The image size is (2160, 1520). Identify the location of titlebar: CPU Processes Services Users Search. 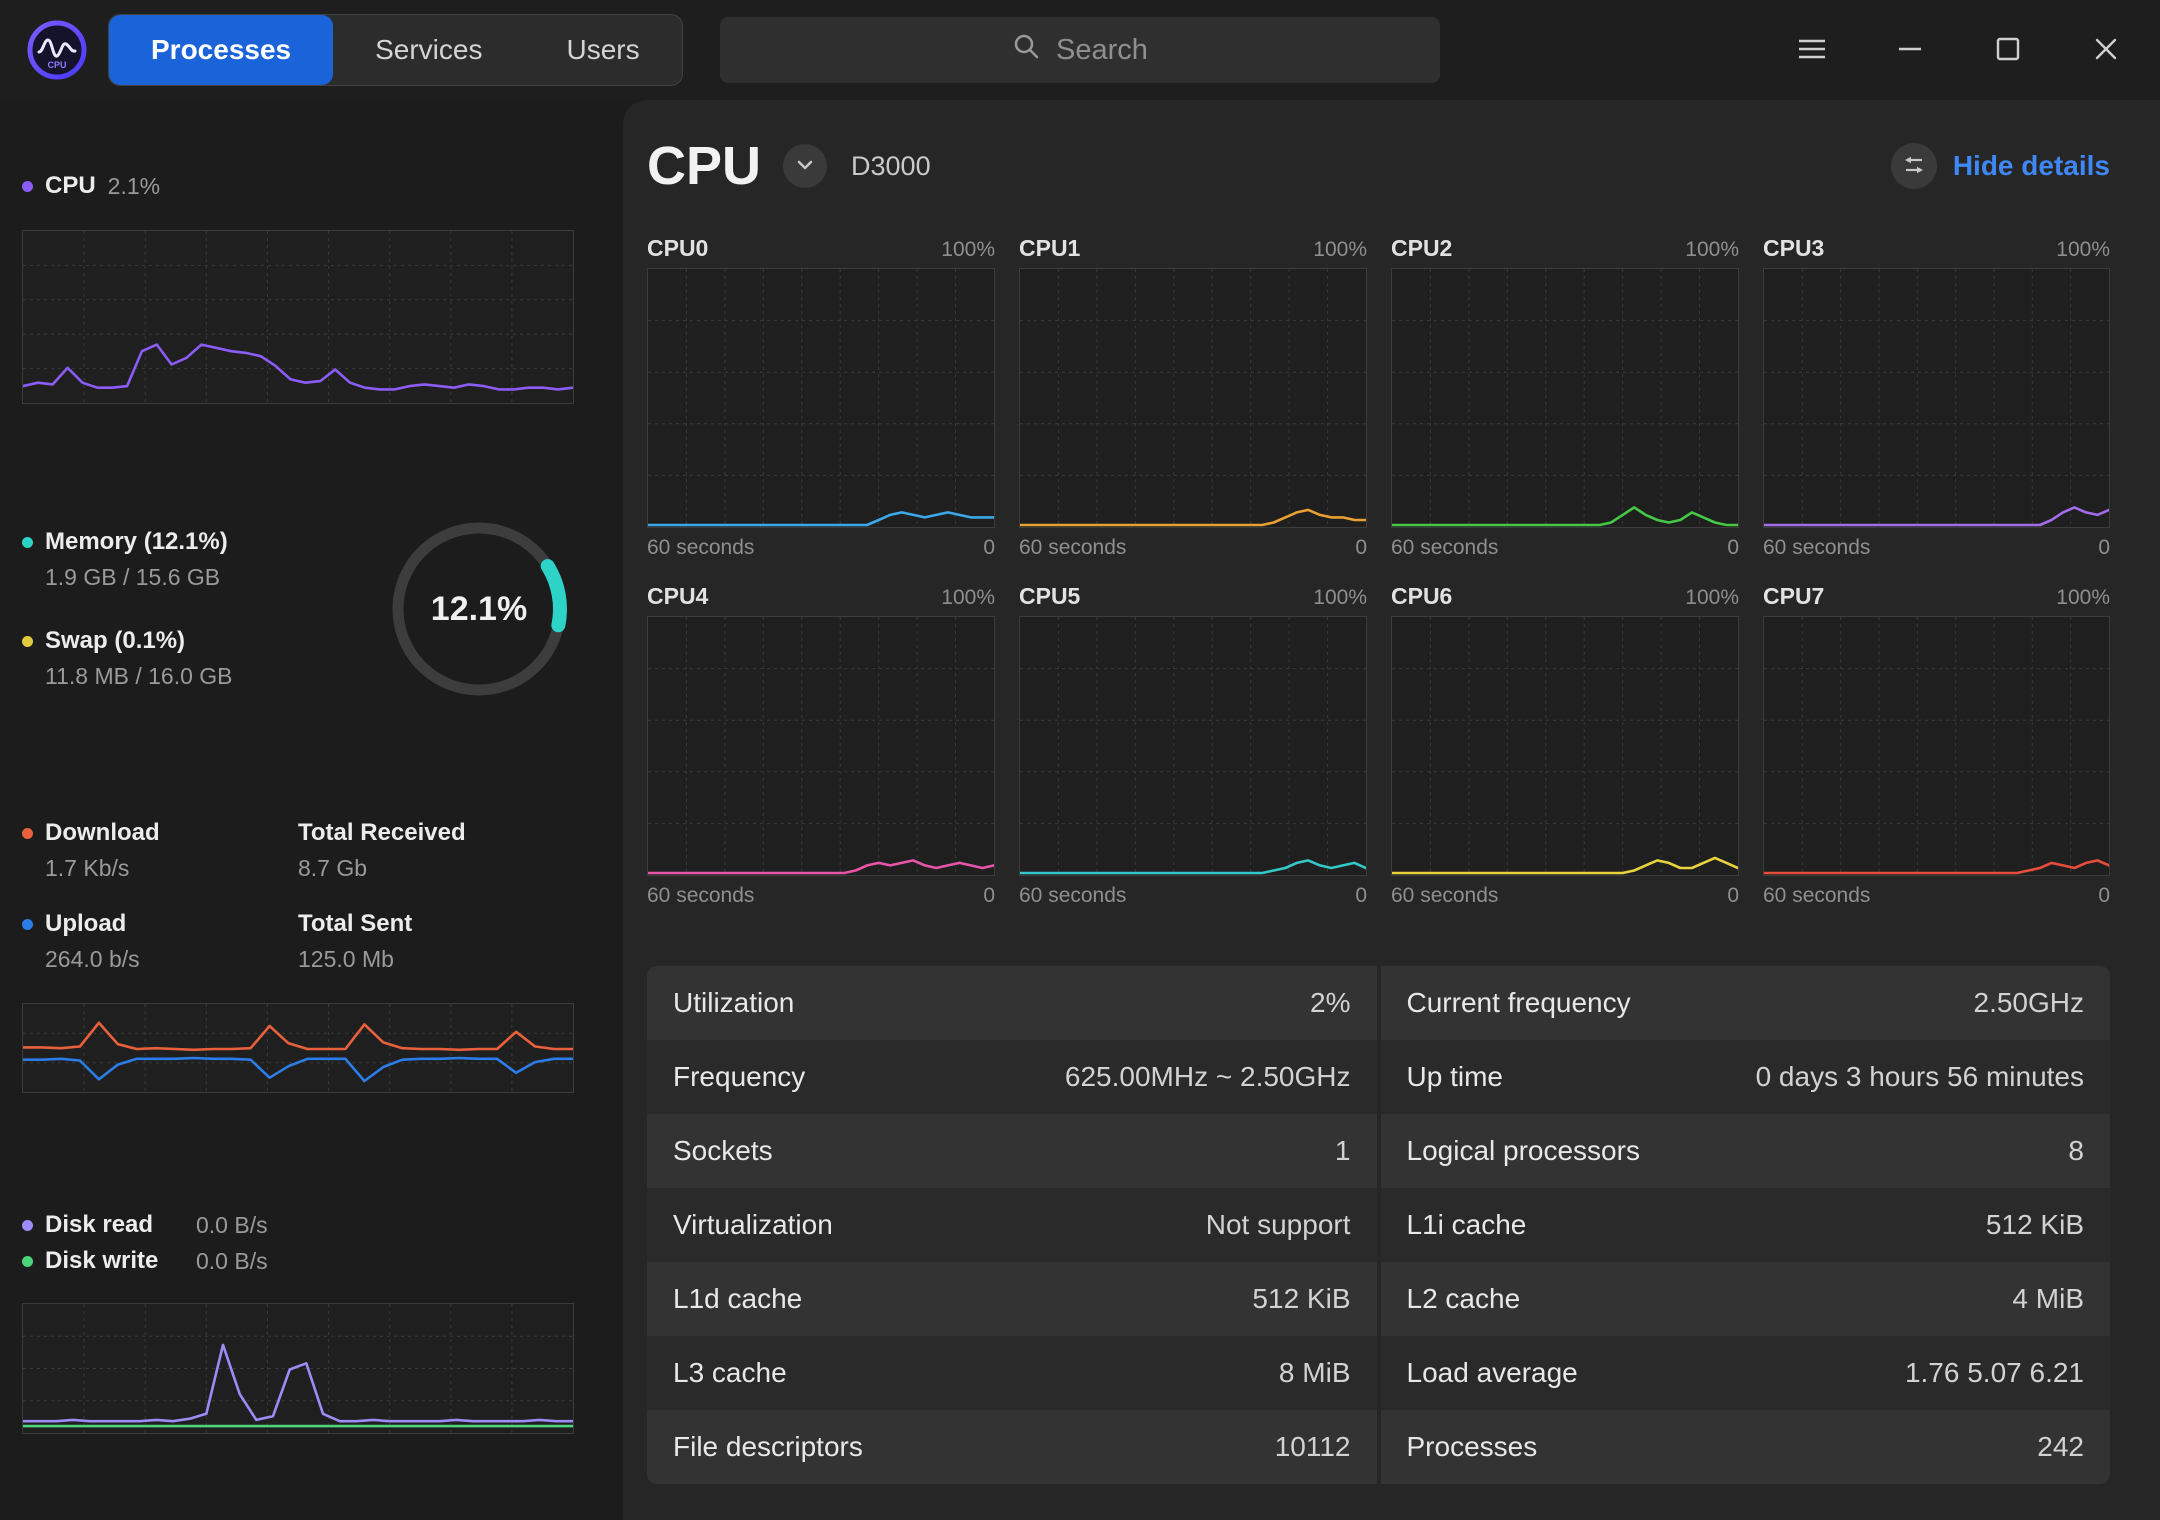
(1080, 50).